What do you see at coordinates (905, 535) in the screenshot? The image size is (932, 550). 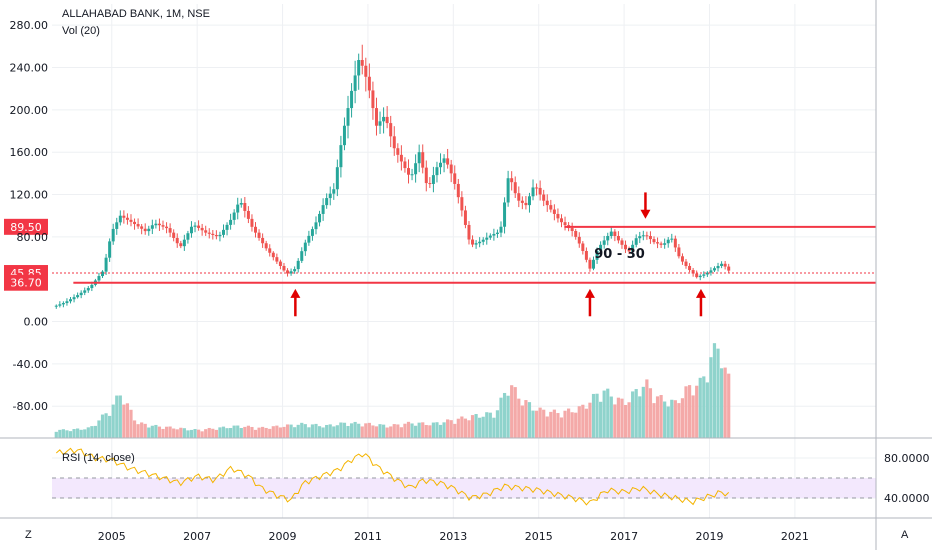 I see `auto-scale-icon: A` at bounding box center [905, 535].